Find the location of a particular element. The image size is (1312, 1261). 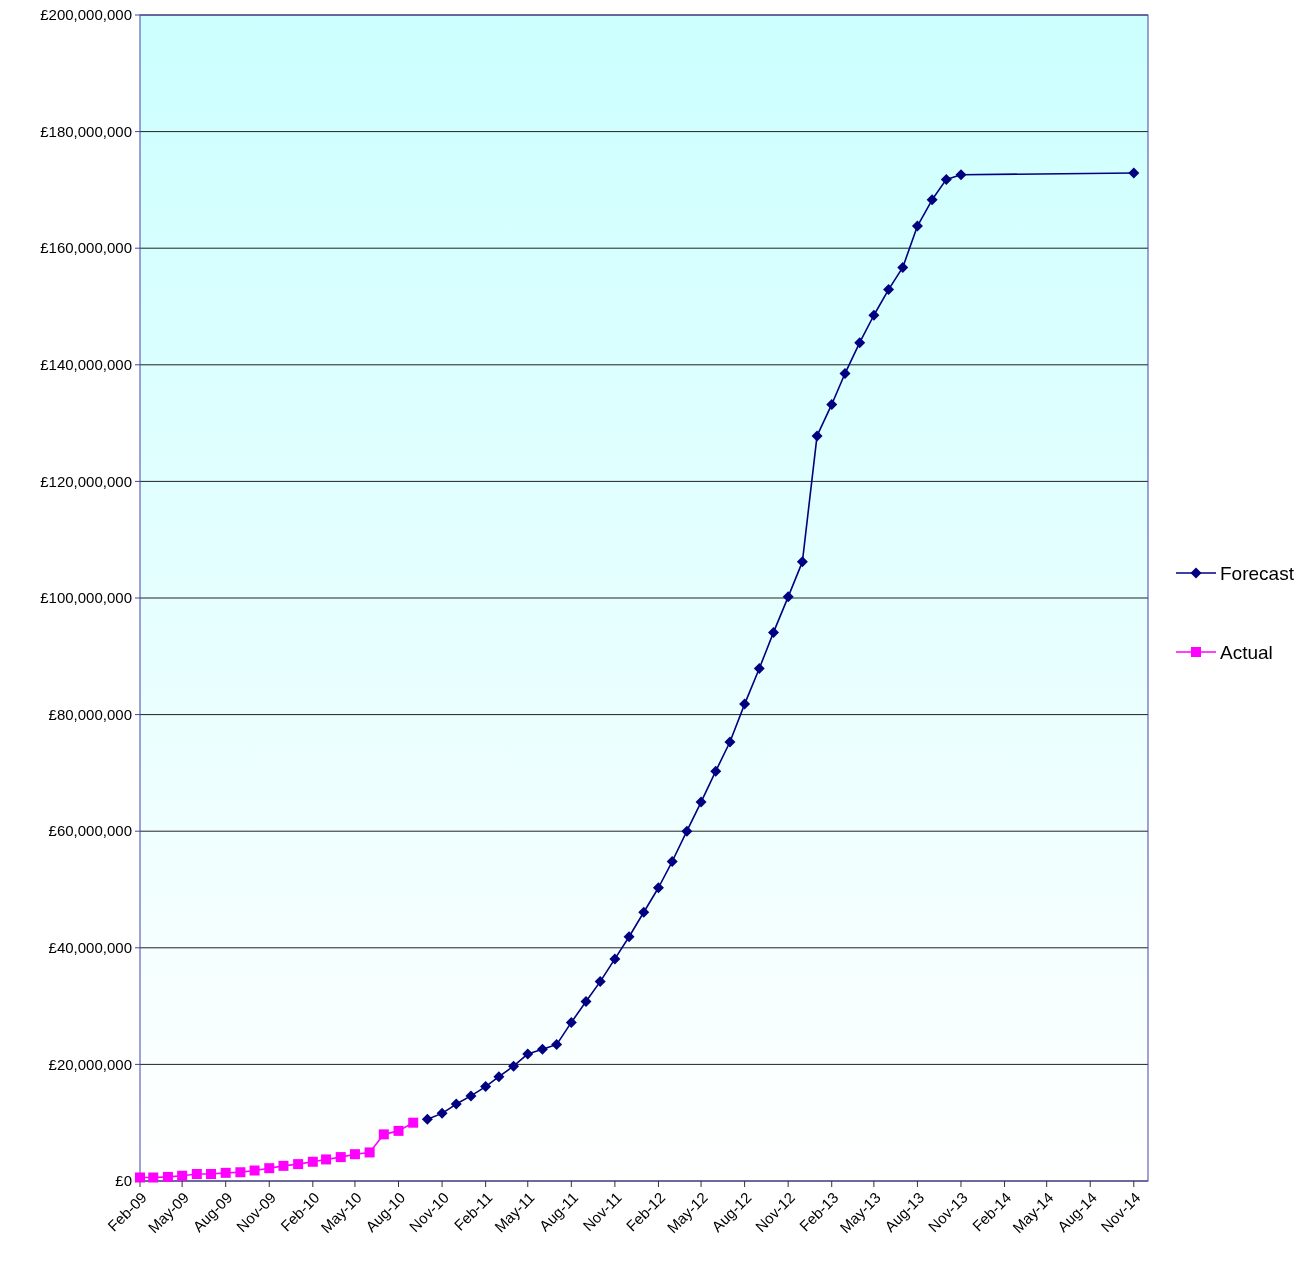

y-tick-label: £160,000,000 is located at coordinates (86, 248).